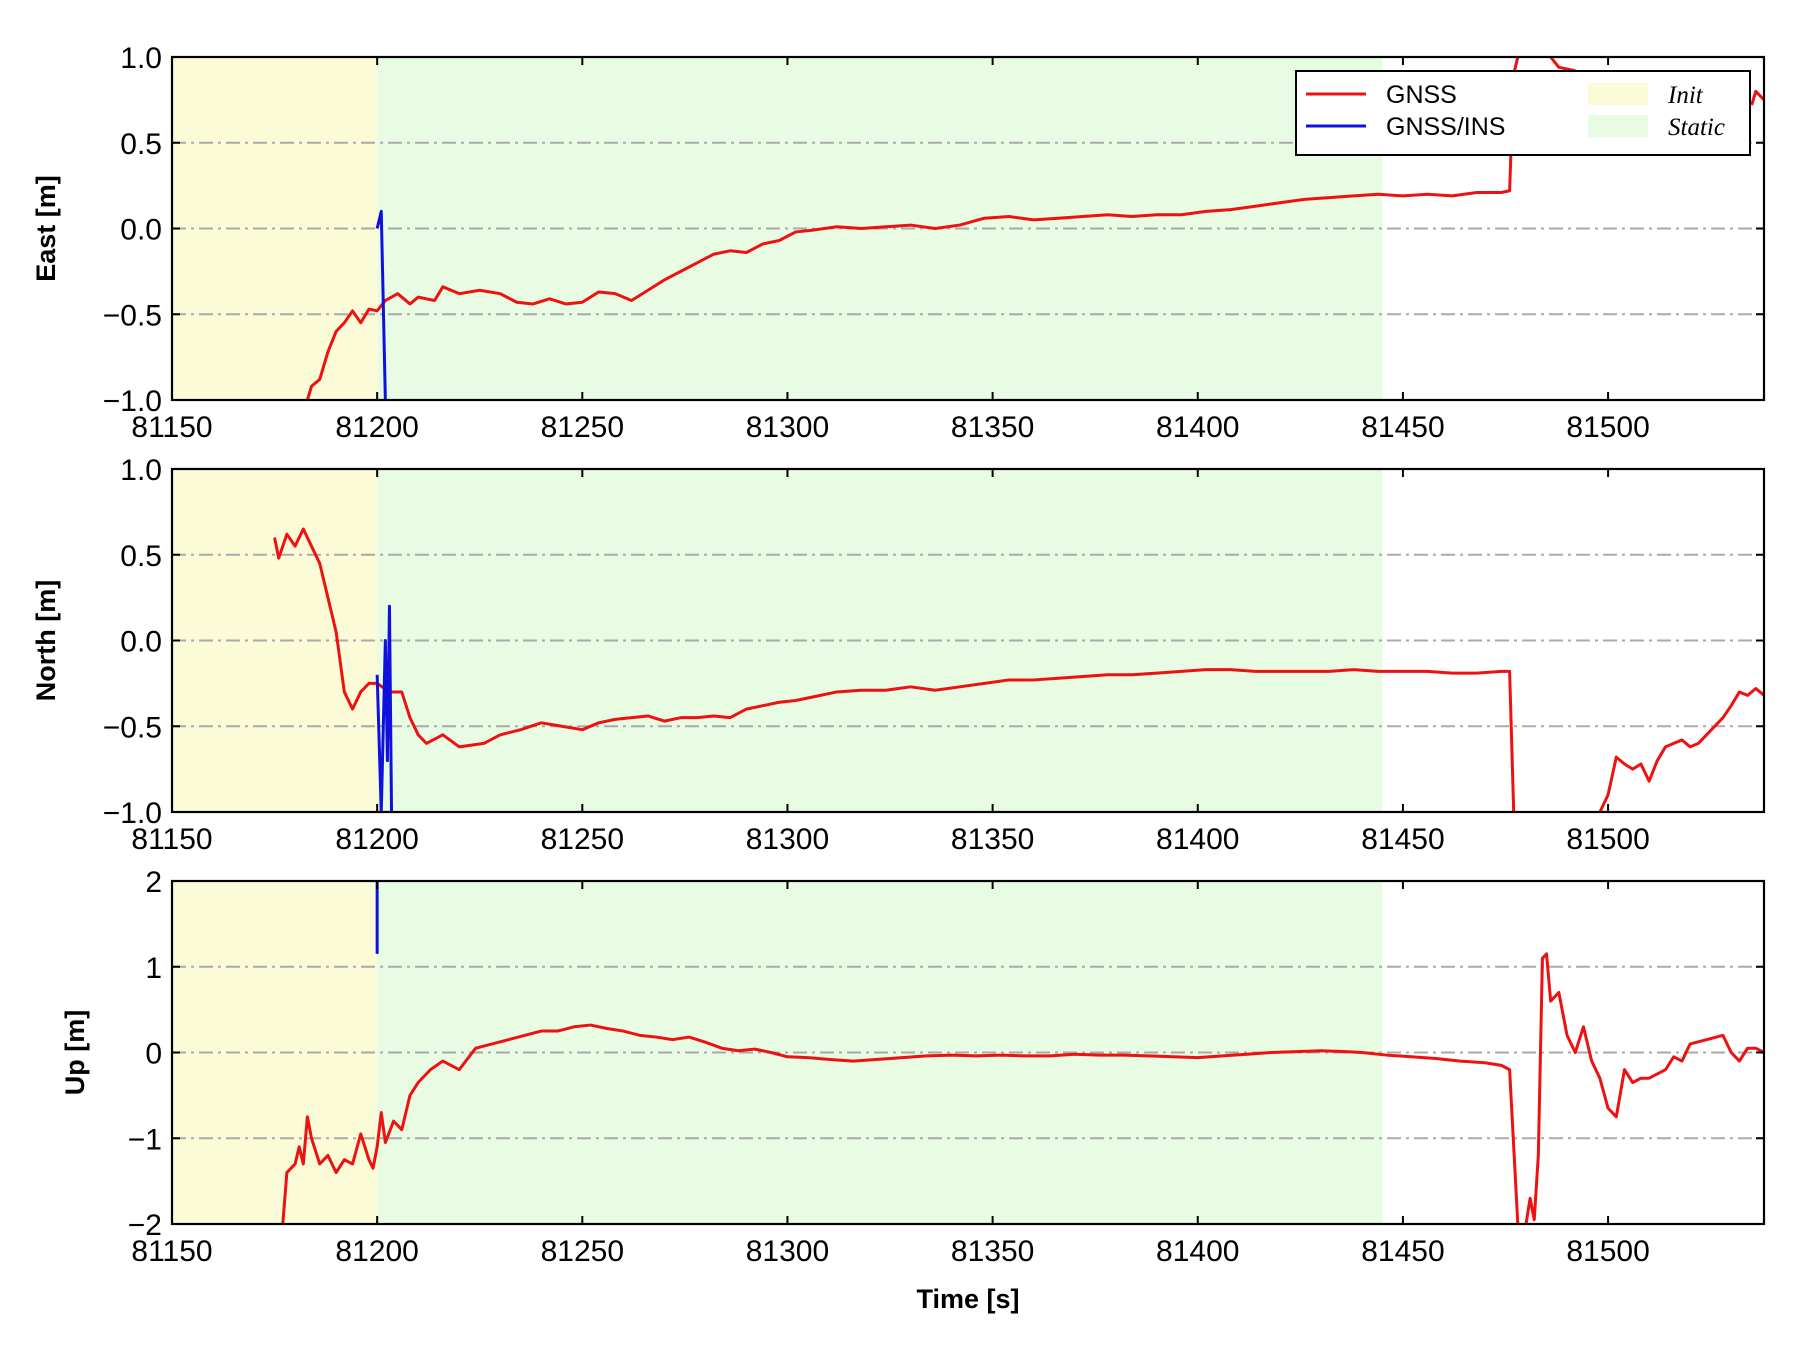 Image resolution: width=1800 pixels, height=1350 pixels. Describe the element at coordinates (153, 968) in the screenshot. I see `up-y-tick-label: 1` at that location.